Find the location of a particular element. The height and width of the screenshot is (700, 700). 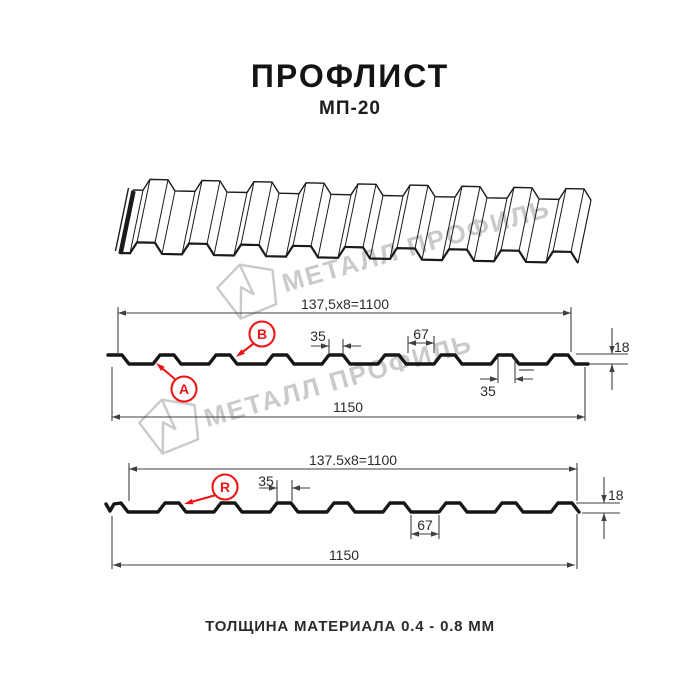

label-r: R is located at coordinates (225, 487).